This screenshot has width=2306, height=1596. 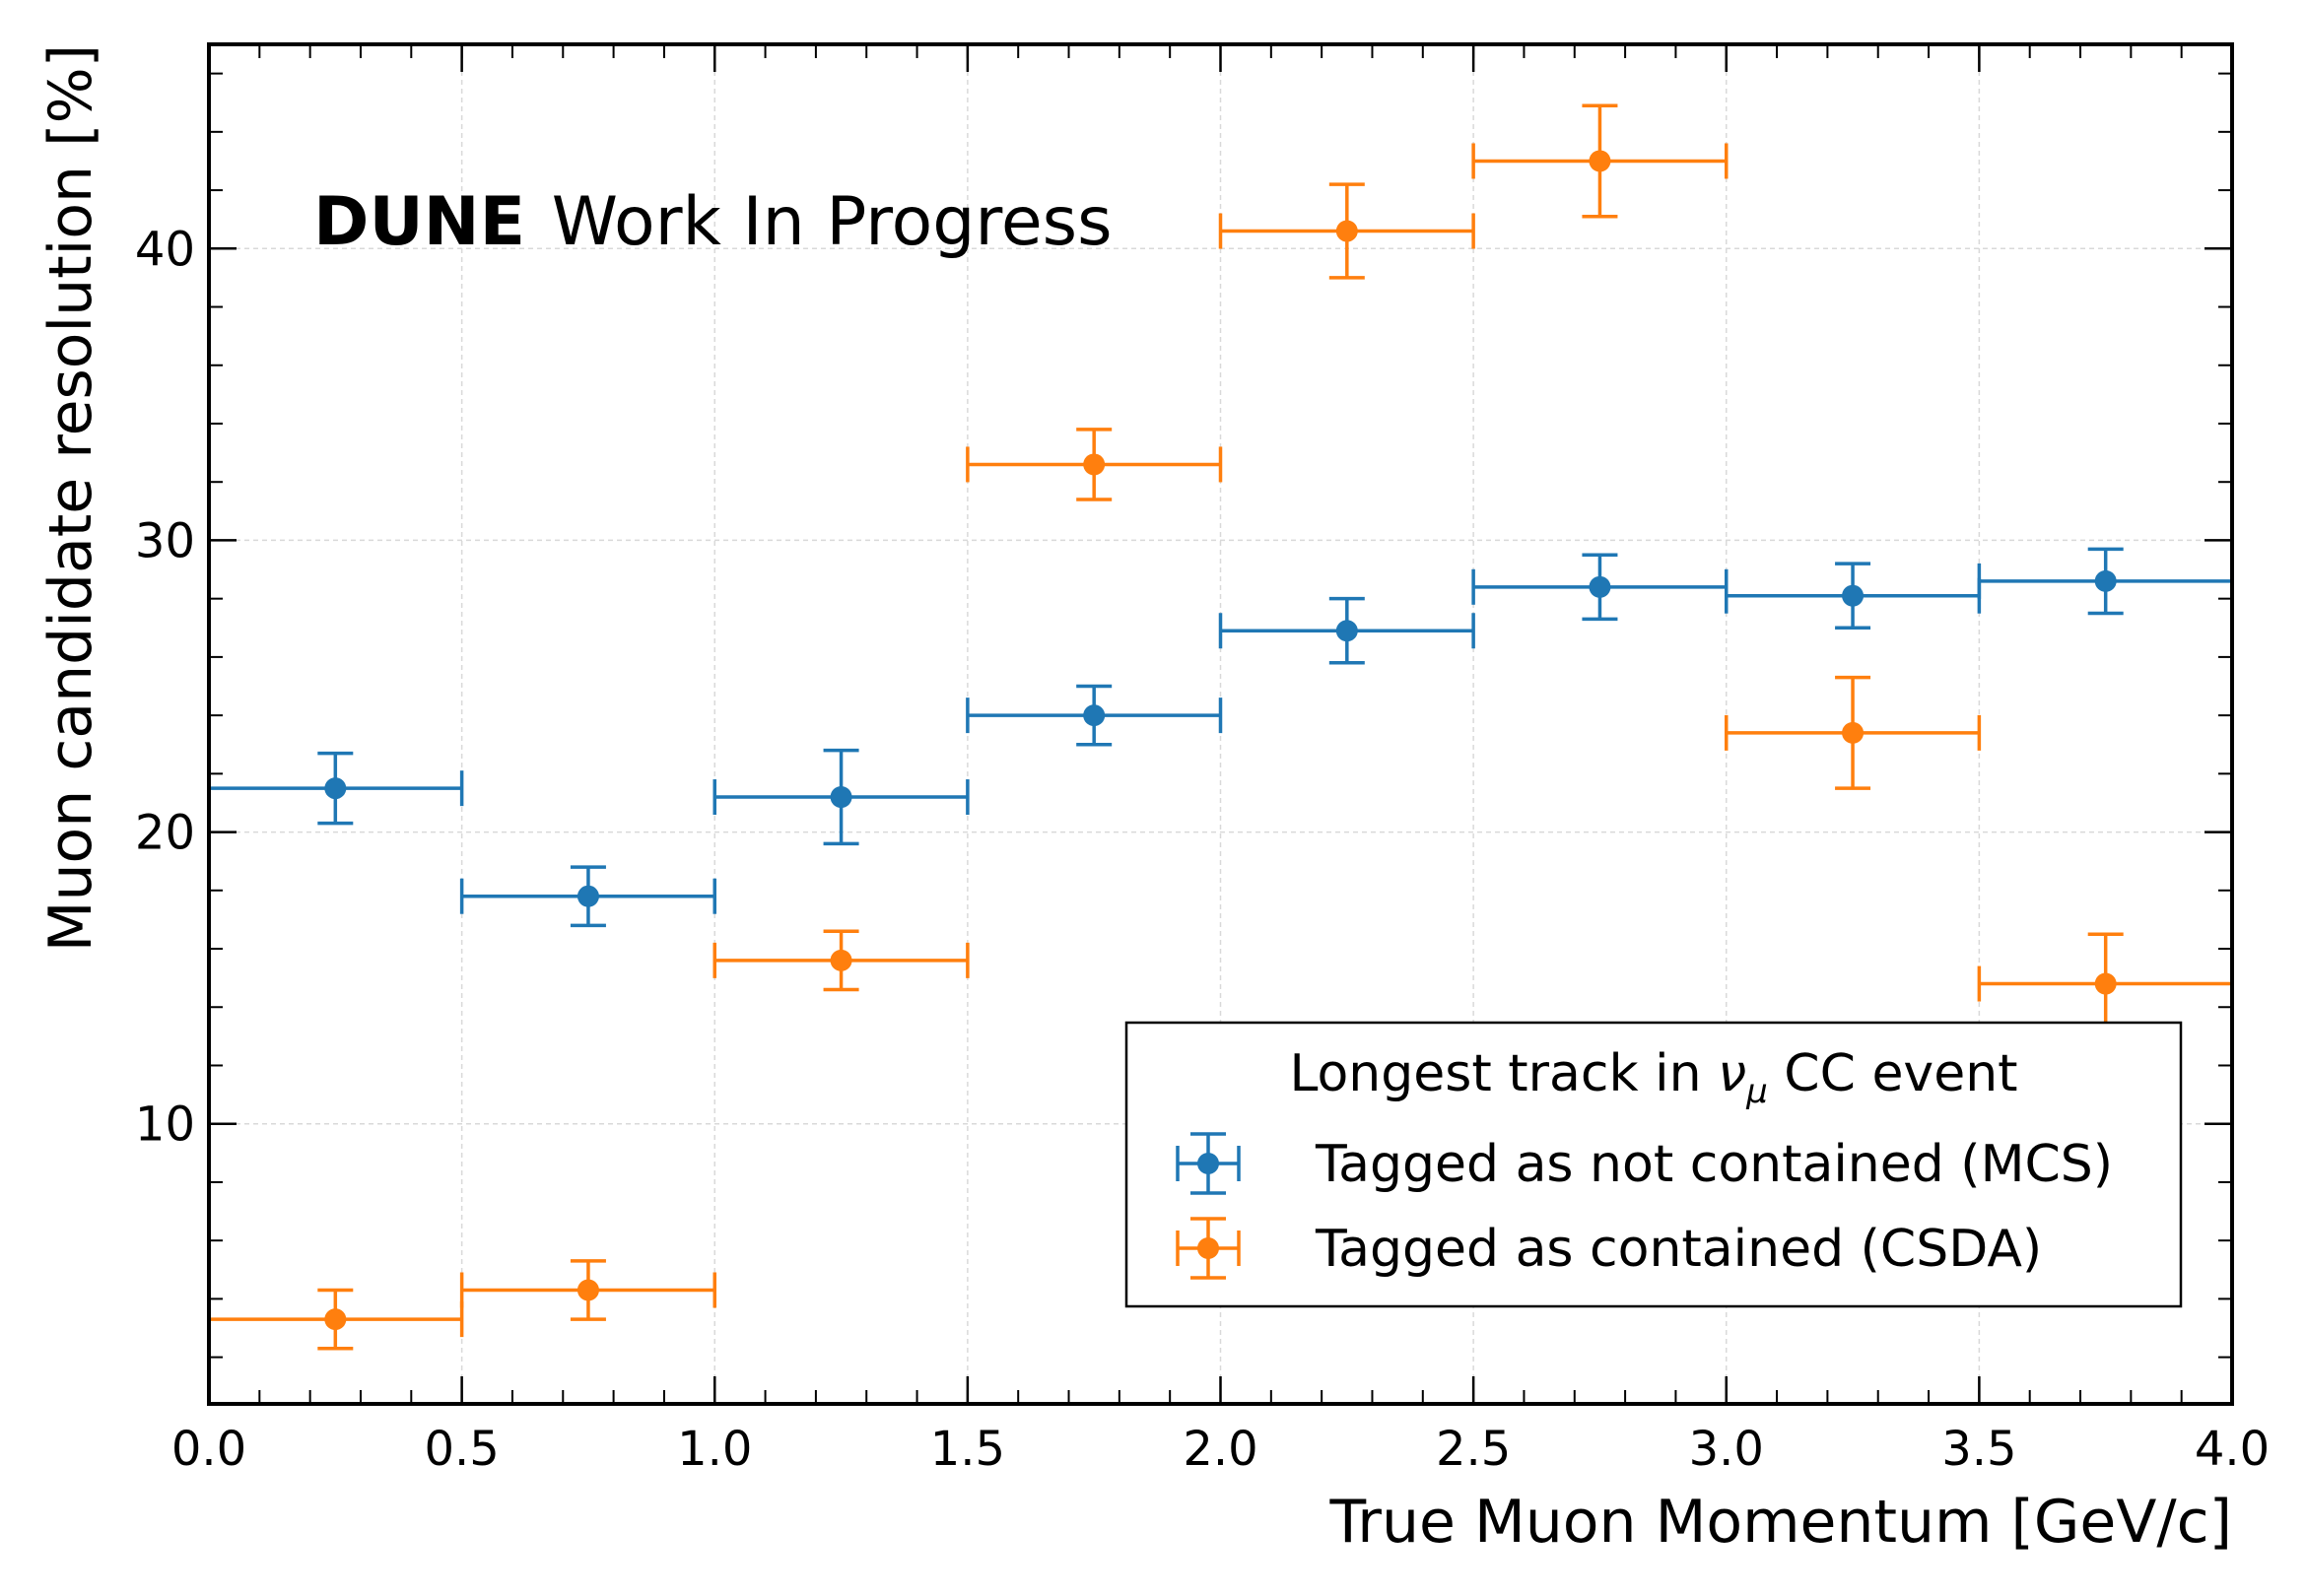 What do you see at coordinates (165, 541) in the screenshot?
I see `y-tick-label: 30` at bounding box center [165, 541].